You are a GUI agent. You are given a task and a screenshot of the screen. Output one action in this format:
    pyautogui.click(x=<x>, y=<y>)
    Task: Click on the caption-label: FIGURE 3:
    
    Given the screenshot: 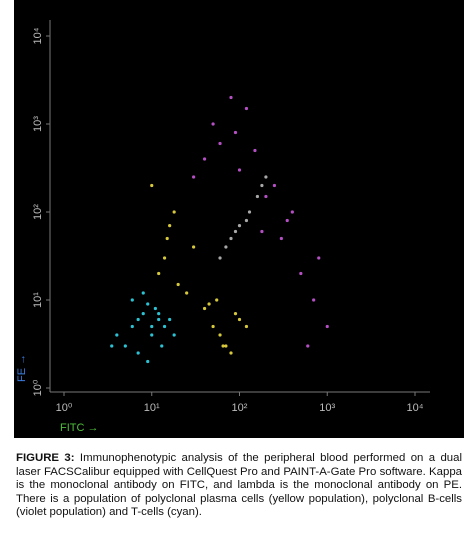 What is the action you would take?
    pyautogui.click(x=45, y=458)
    